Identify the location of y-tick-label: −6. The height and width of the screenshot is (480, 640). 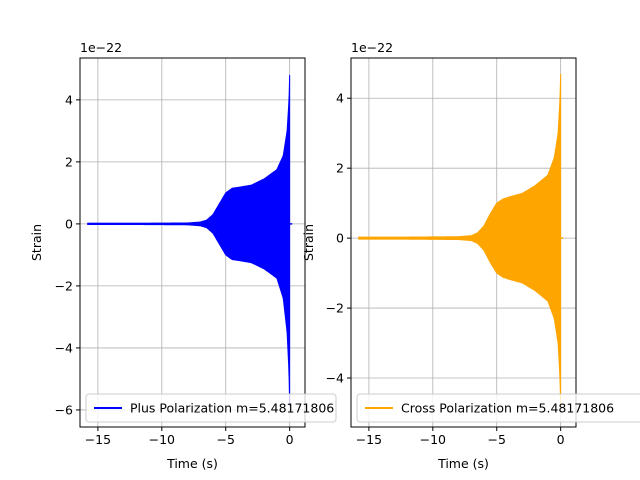
(64, 409).